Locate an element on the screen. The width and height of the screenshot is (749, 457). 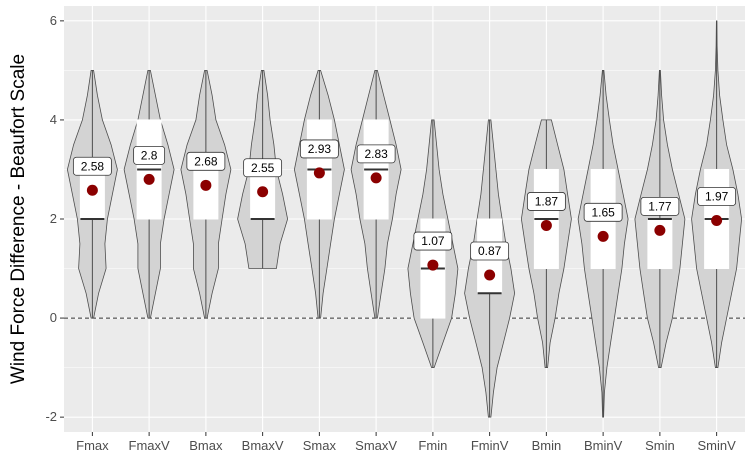
violin-group-fmax: 2.58 is located at coordinates (92, 194).